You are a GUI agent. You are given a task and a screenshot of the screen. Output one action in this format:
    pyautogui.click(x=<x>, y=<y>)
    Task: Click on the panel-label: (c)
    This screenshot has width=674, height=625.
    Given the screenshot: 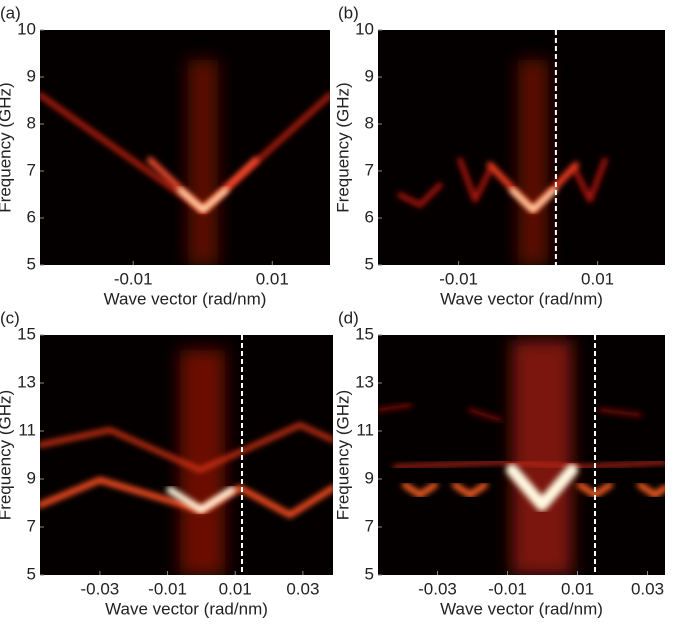 What is the action you would take?
    pyautogui.click(x=10, y=317)
    